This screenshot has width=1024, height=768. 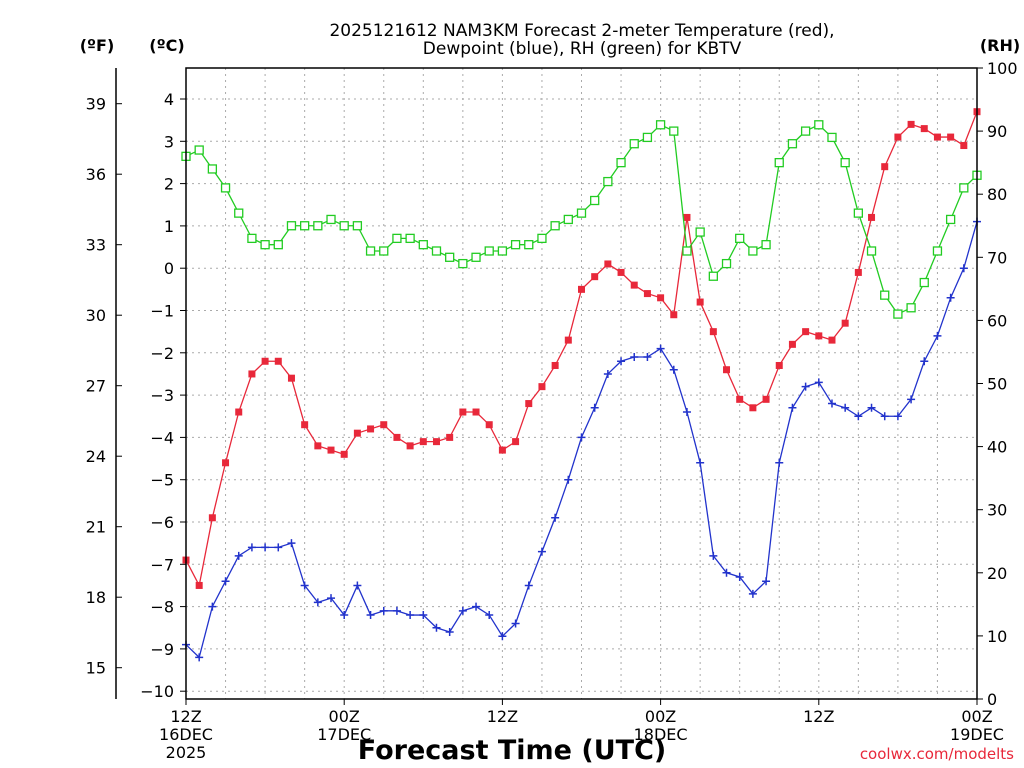 What do you see at coordinates (1000, 45) in the screenshot?
I see `rh-unit-label: (RH)` at bounding box center [1000, 45].